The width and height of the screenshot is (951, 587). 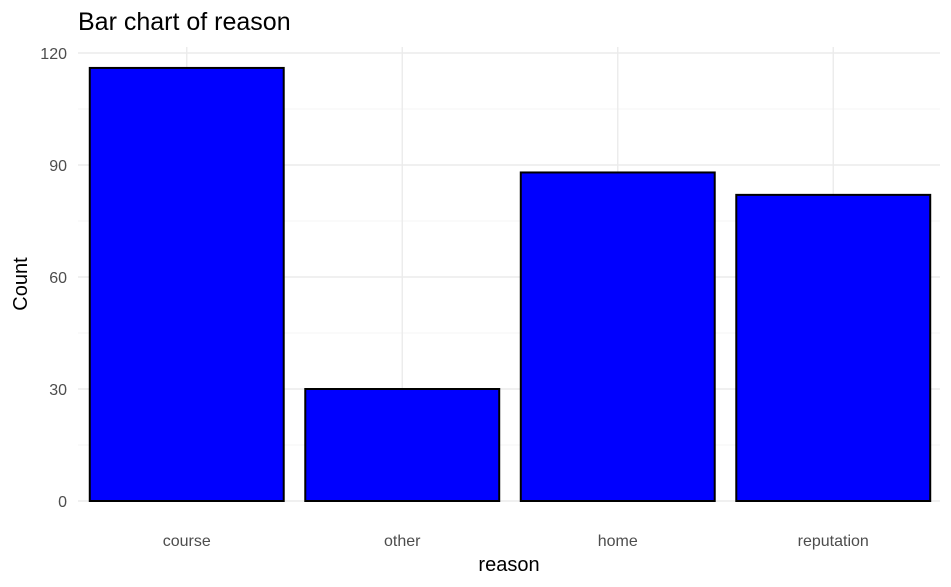 I want to click on y-tick-label: 30, so click(x=58, y=390).